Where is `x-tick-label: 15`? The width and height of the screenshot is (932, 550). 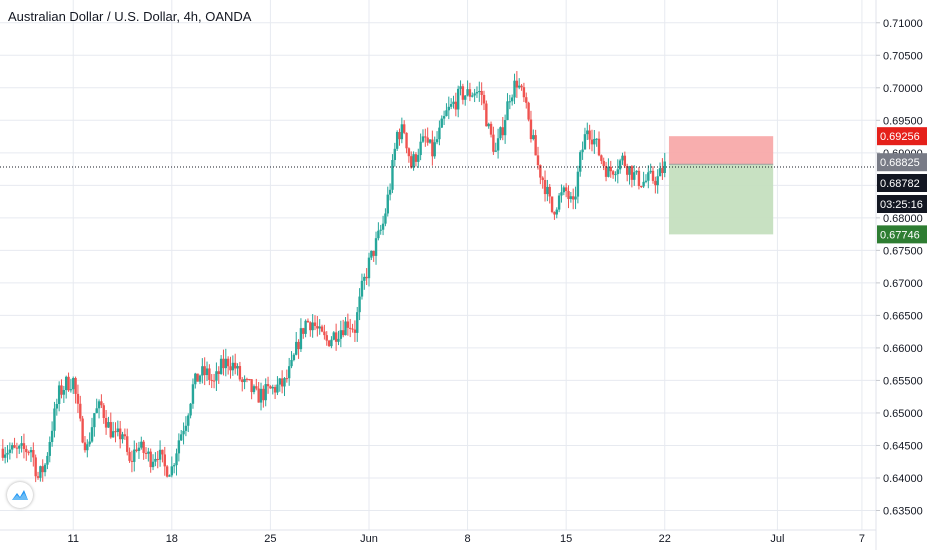
x-tick-label: 15 is located at coordinates (566, 539).